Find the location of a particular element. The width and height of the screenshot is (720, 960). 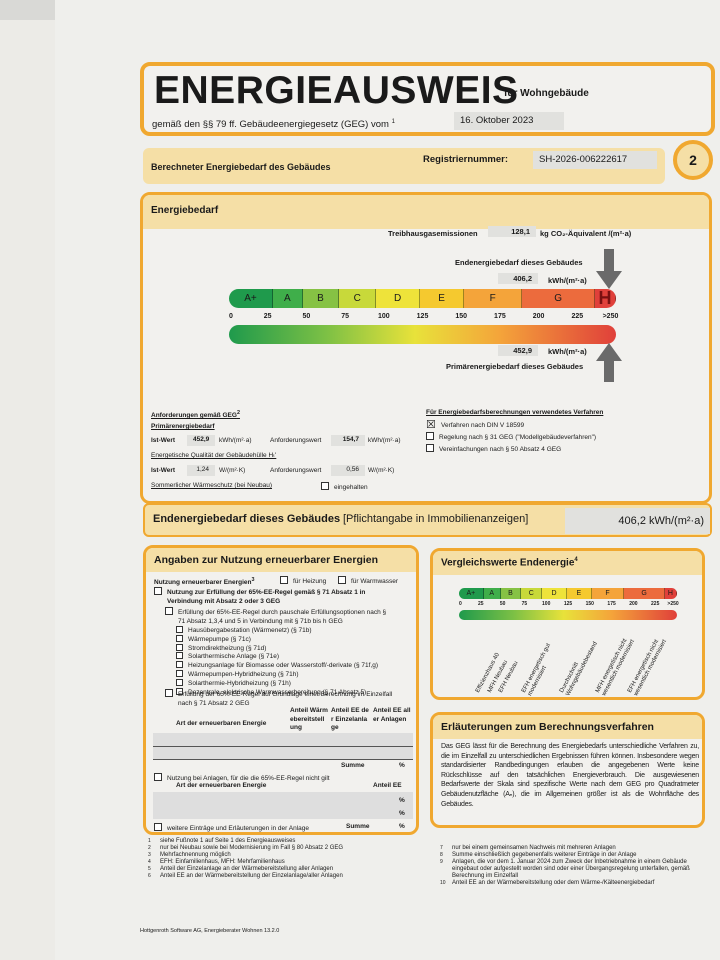

checked-checkbox-icon: ☒ is located at coordinates (431, 424).